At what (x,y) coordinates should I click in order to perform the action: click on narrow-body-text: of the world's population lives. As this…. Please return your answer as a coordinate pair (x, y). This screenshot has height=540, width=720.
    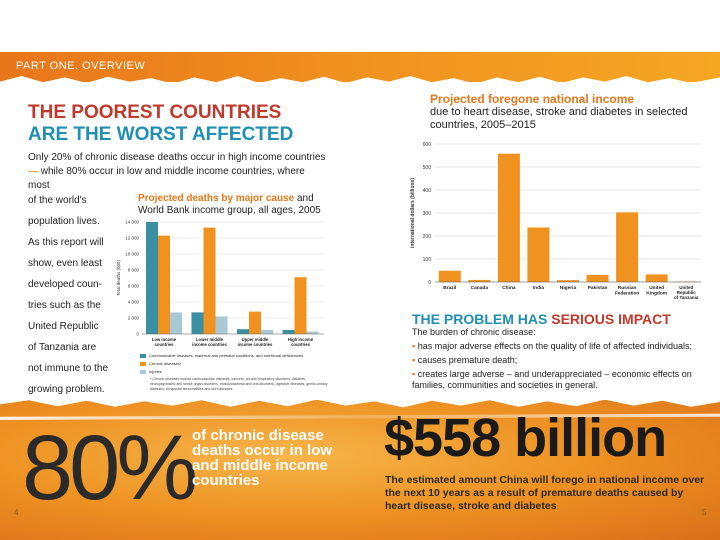
    Looking at the image, I should click on (69, 295).